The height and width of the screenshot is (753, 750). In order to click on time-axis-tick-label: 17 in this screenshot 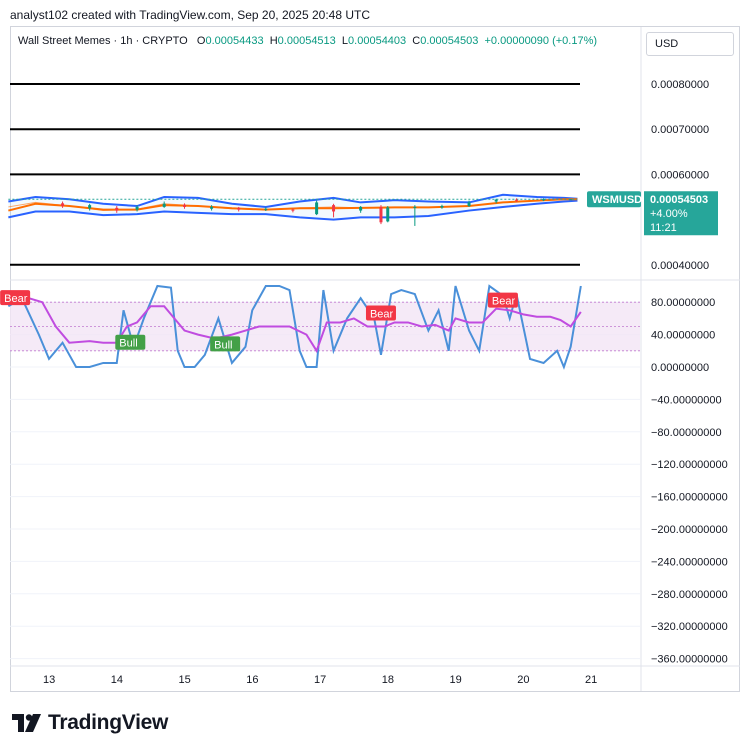, I will do `click(320, 680)`.